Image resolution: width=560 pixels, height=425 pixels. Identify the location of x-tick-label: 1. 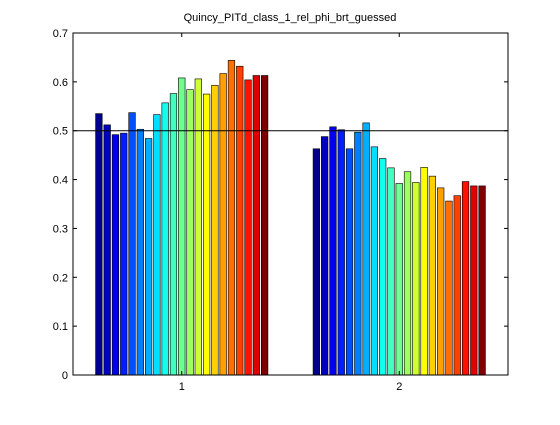
(182, 387).